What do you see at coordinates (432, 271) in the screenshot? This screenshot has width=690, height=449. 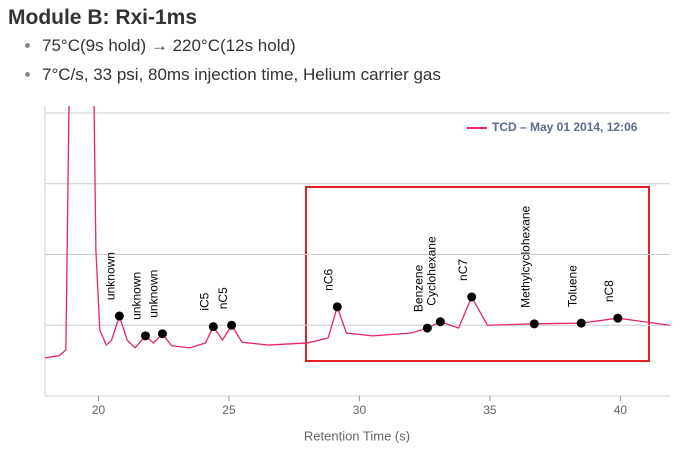 I see `peak-label: Cyclohexane` at bounding box center [432, 271].